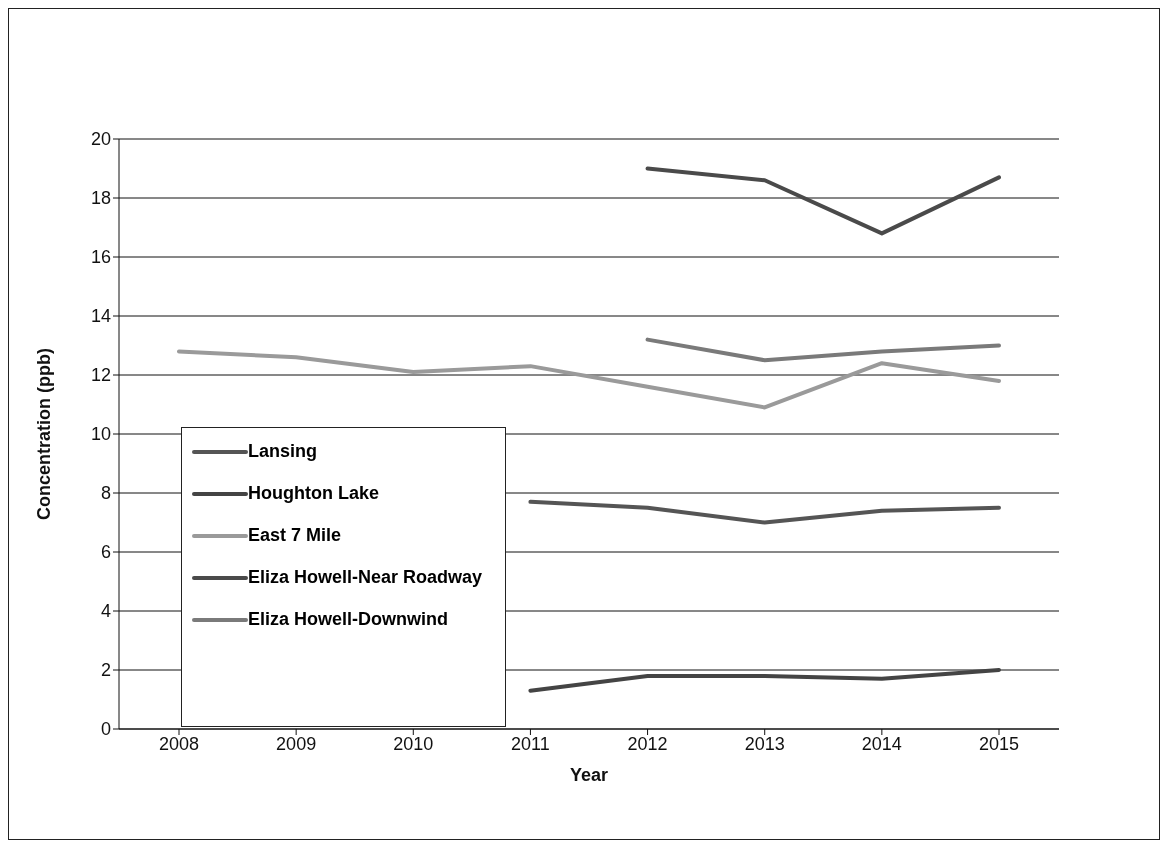 This screenshot has height=856, width=1169. I want to click on y-tick-label: 14, so click(100, 316).